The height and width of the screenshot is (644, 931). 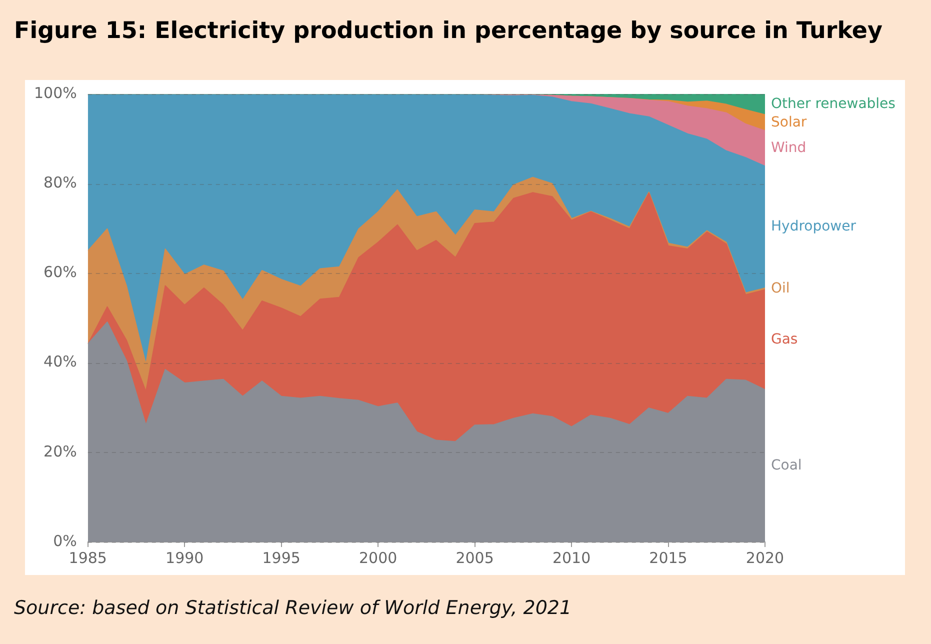 I want to click on x-tick-label: 2000, so click(x=378, y=557).